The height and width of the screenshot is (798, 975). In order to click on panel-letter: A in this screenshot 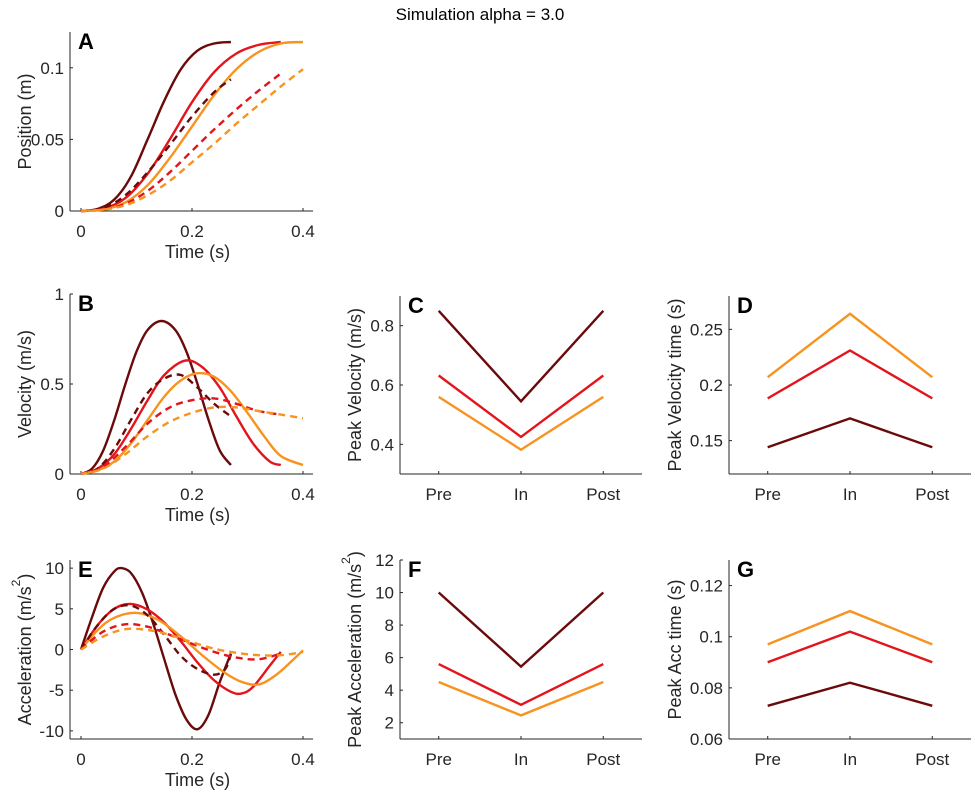, I will do `click(86, 41)`.